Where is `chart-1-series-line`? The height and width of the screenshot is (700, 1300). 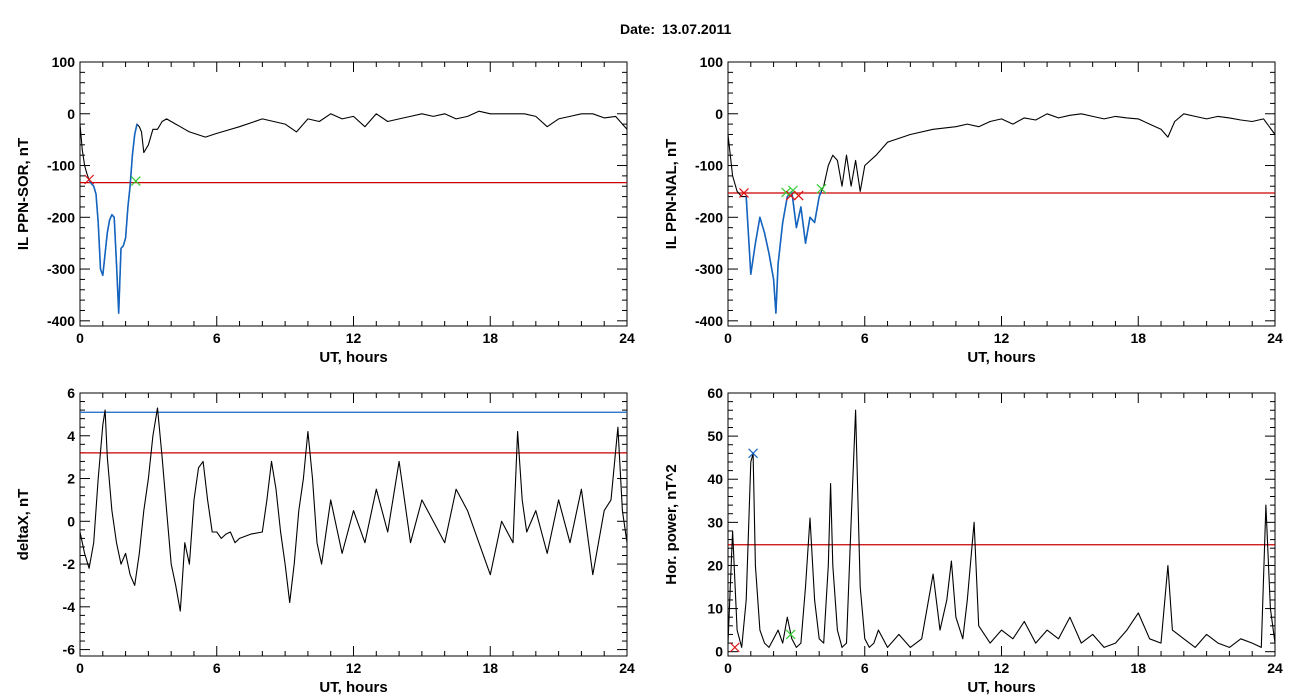 chart-1-series-line is located at coordinates (1001, 213).